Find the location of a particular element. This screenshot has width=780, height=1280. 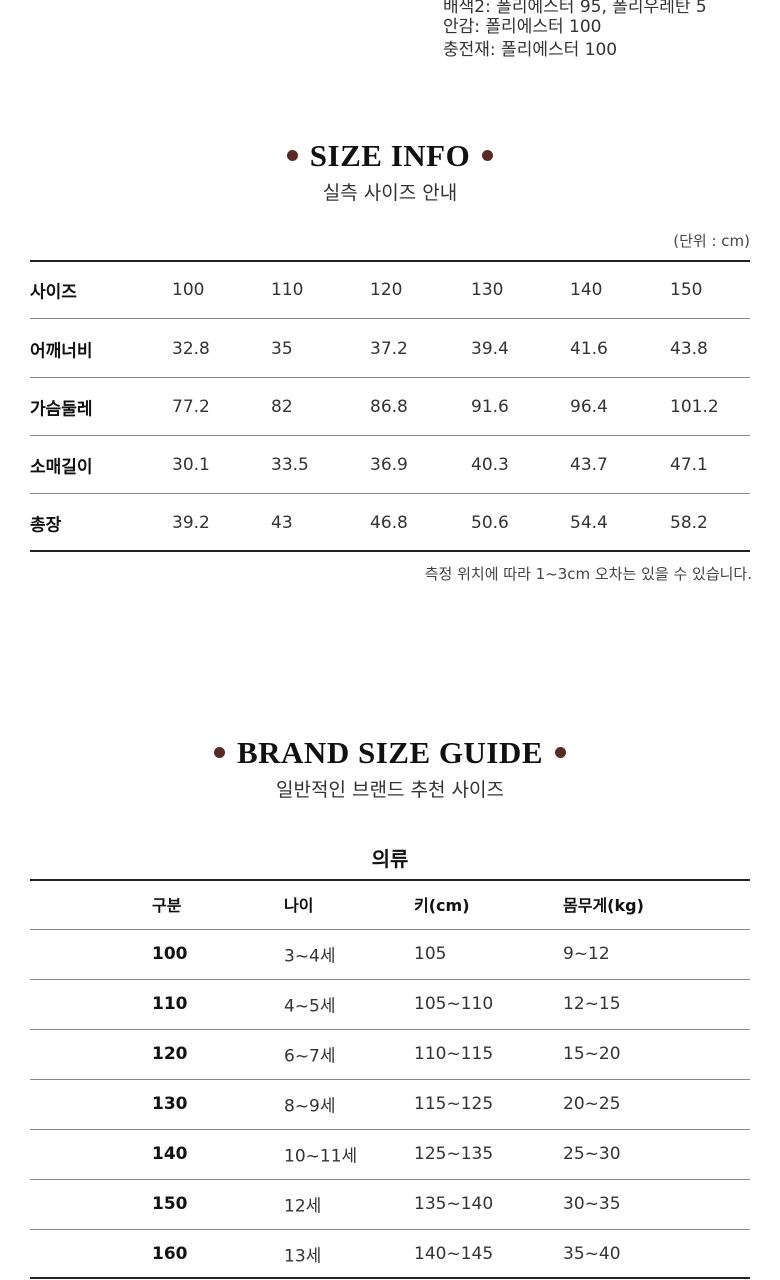

cell-value: 150 is located at coordinates (686, 290).